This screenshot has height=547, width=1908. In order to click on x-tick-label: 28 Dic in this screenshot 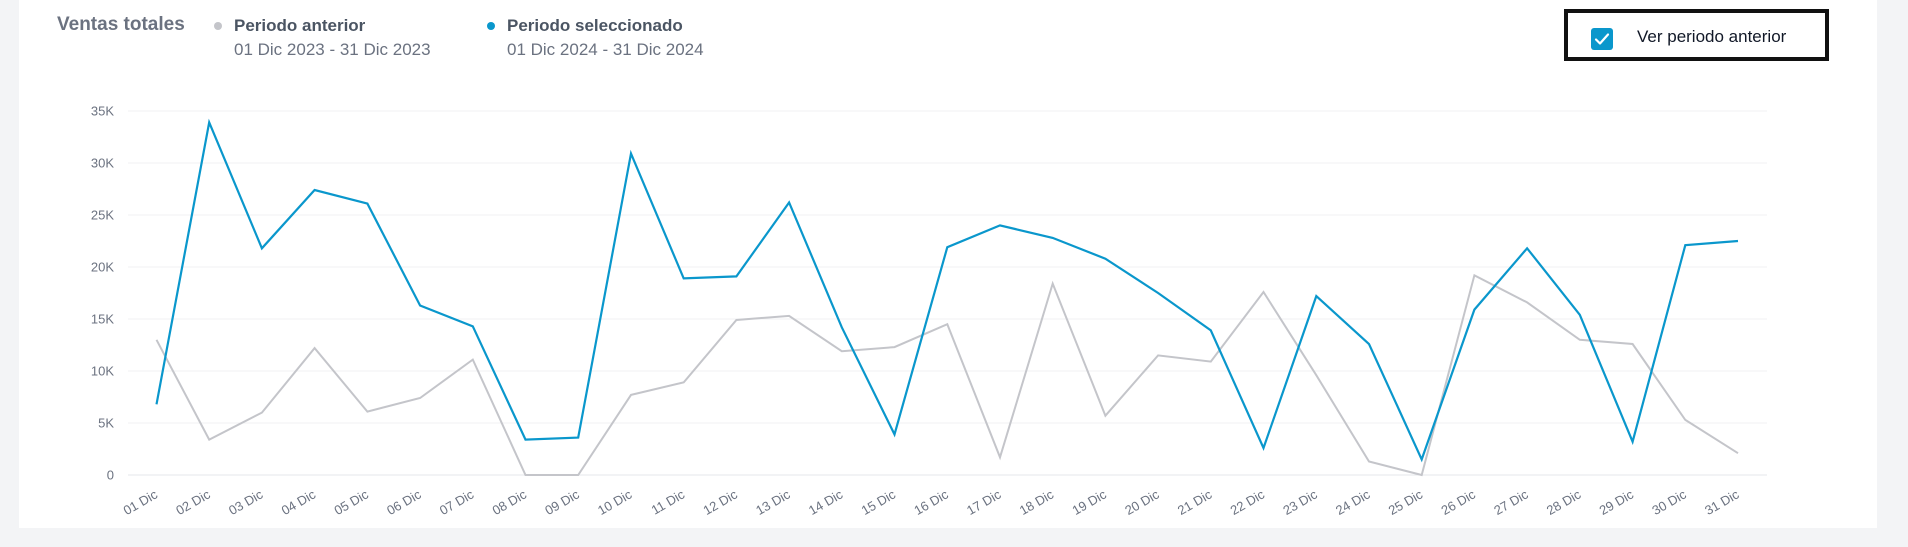, I will do `click(1564, 502)`.